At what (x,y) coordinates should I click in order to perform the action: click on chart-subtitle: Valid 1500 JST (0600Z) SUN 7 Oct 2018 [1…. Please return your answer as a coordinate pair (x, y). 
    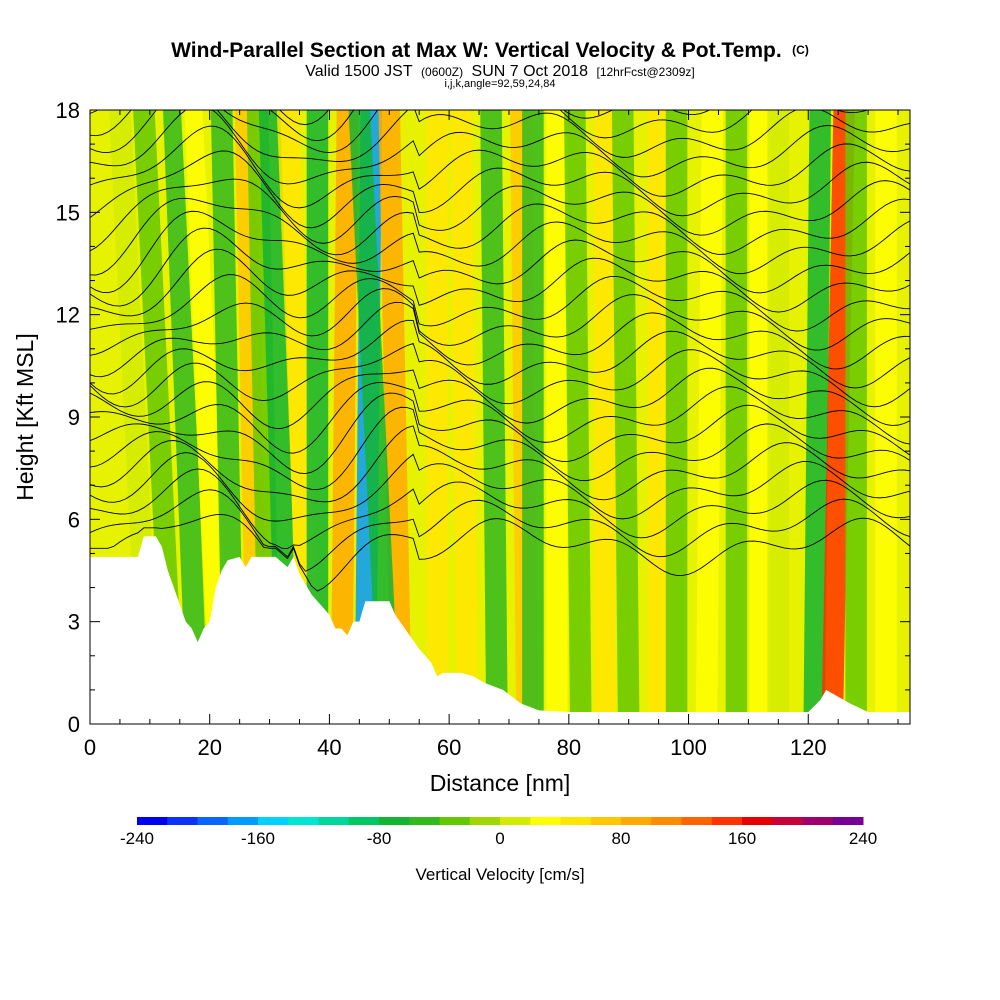
    Looking at the image, I should click on (499, 71).